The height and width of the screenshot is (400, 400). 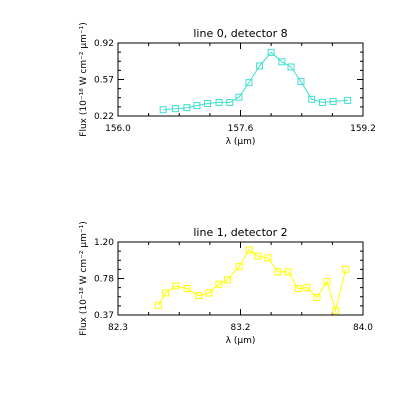 What do you see at coordinates (240, 33) in the screenshot?
I see `chart-title: line 0, detector 8` at bounding box center [240, 33].